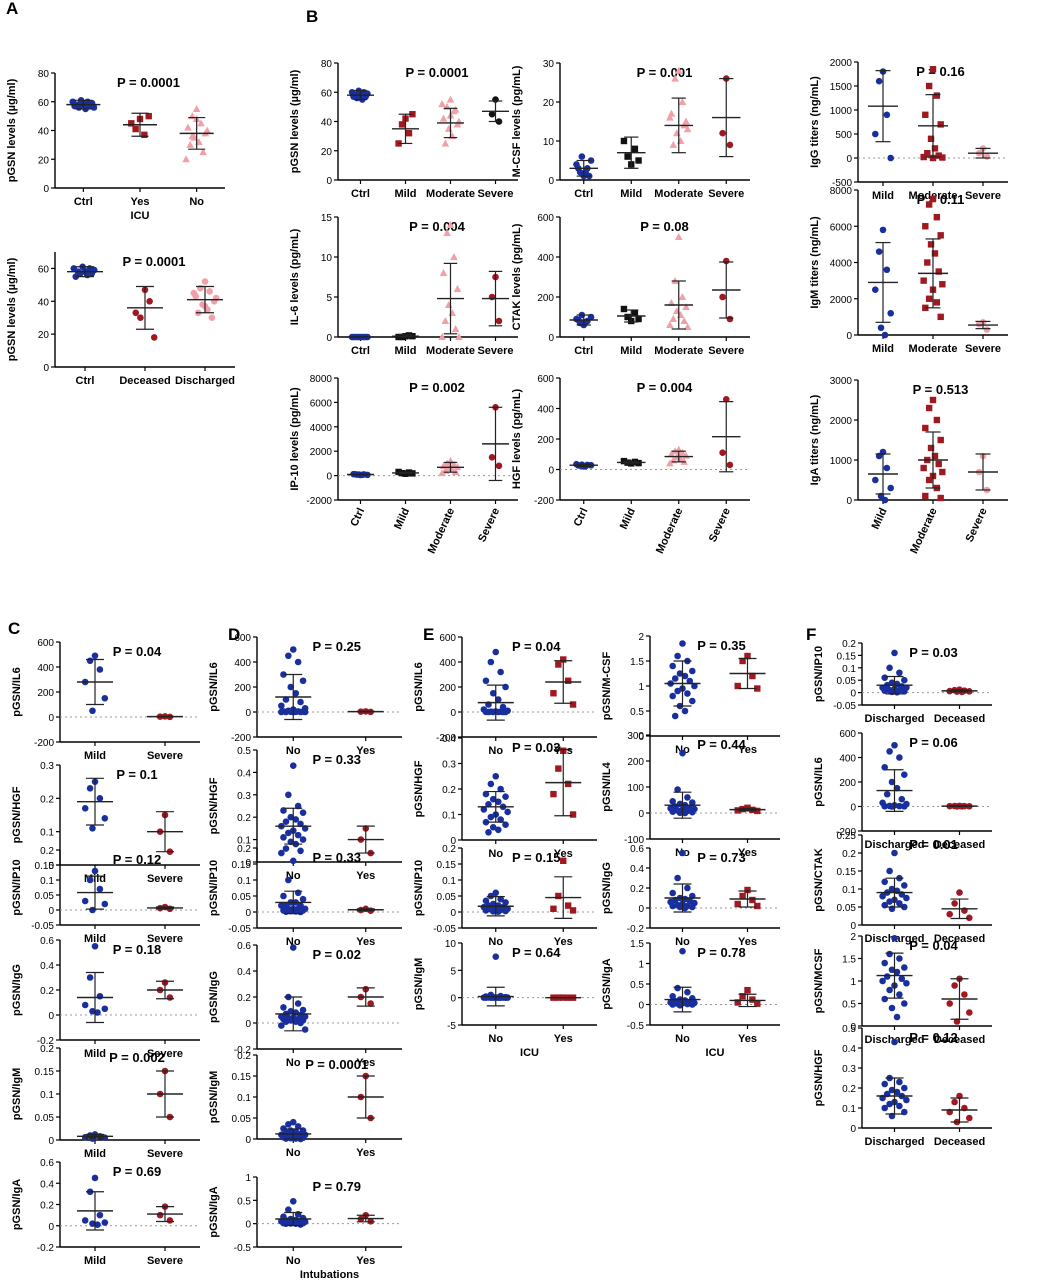 This screenshot has height=1285, width=1046. Describe the element at coordinates (847, 681) in the screenshot. I see `y-tick-label: 0.05` at that location.